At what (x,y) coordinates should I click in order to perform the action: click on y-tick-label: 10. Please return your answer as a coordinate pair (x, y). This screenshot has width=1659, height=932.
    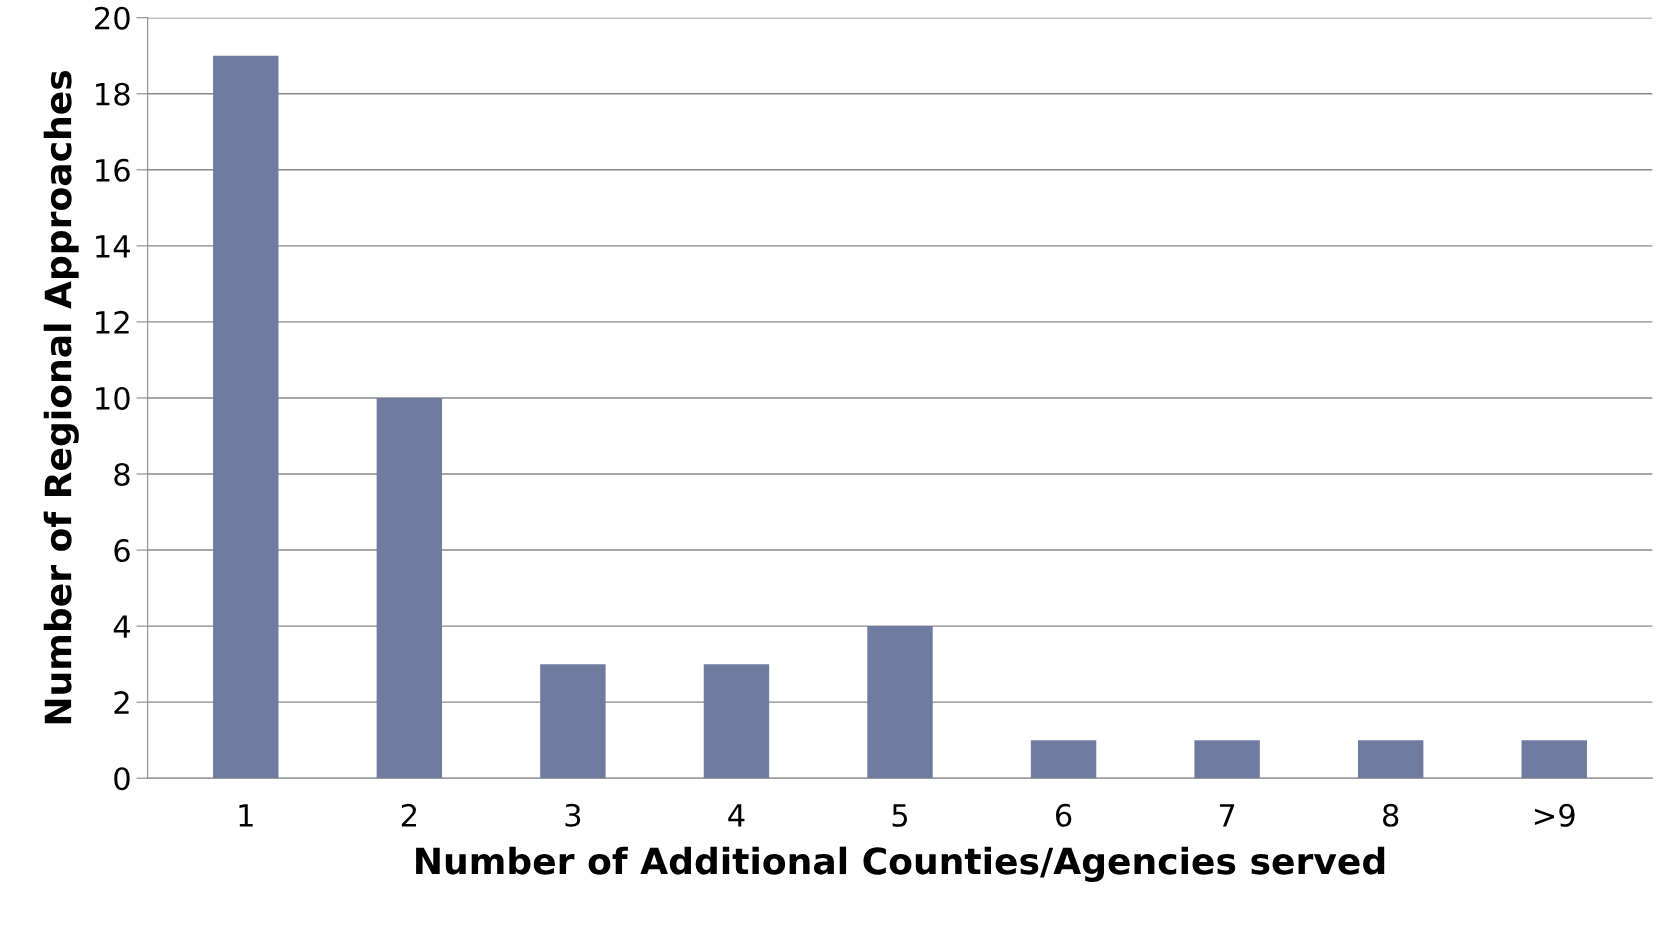
    Looking at the image, I should click on (113, 398).